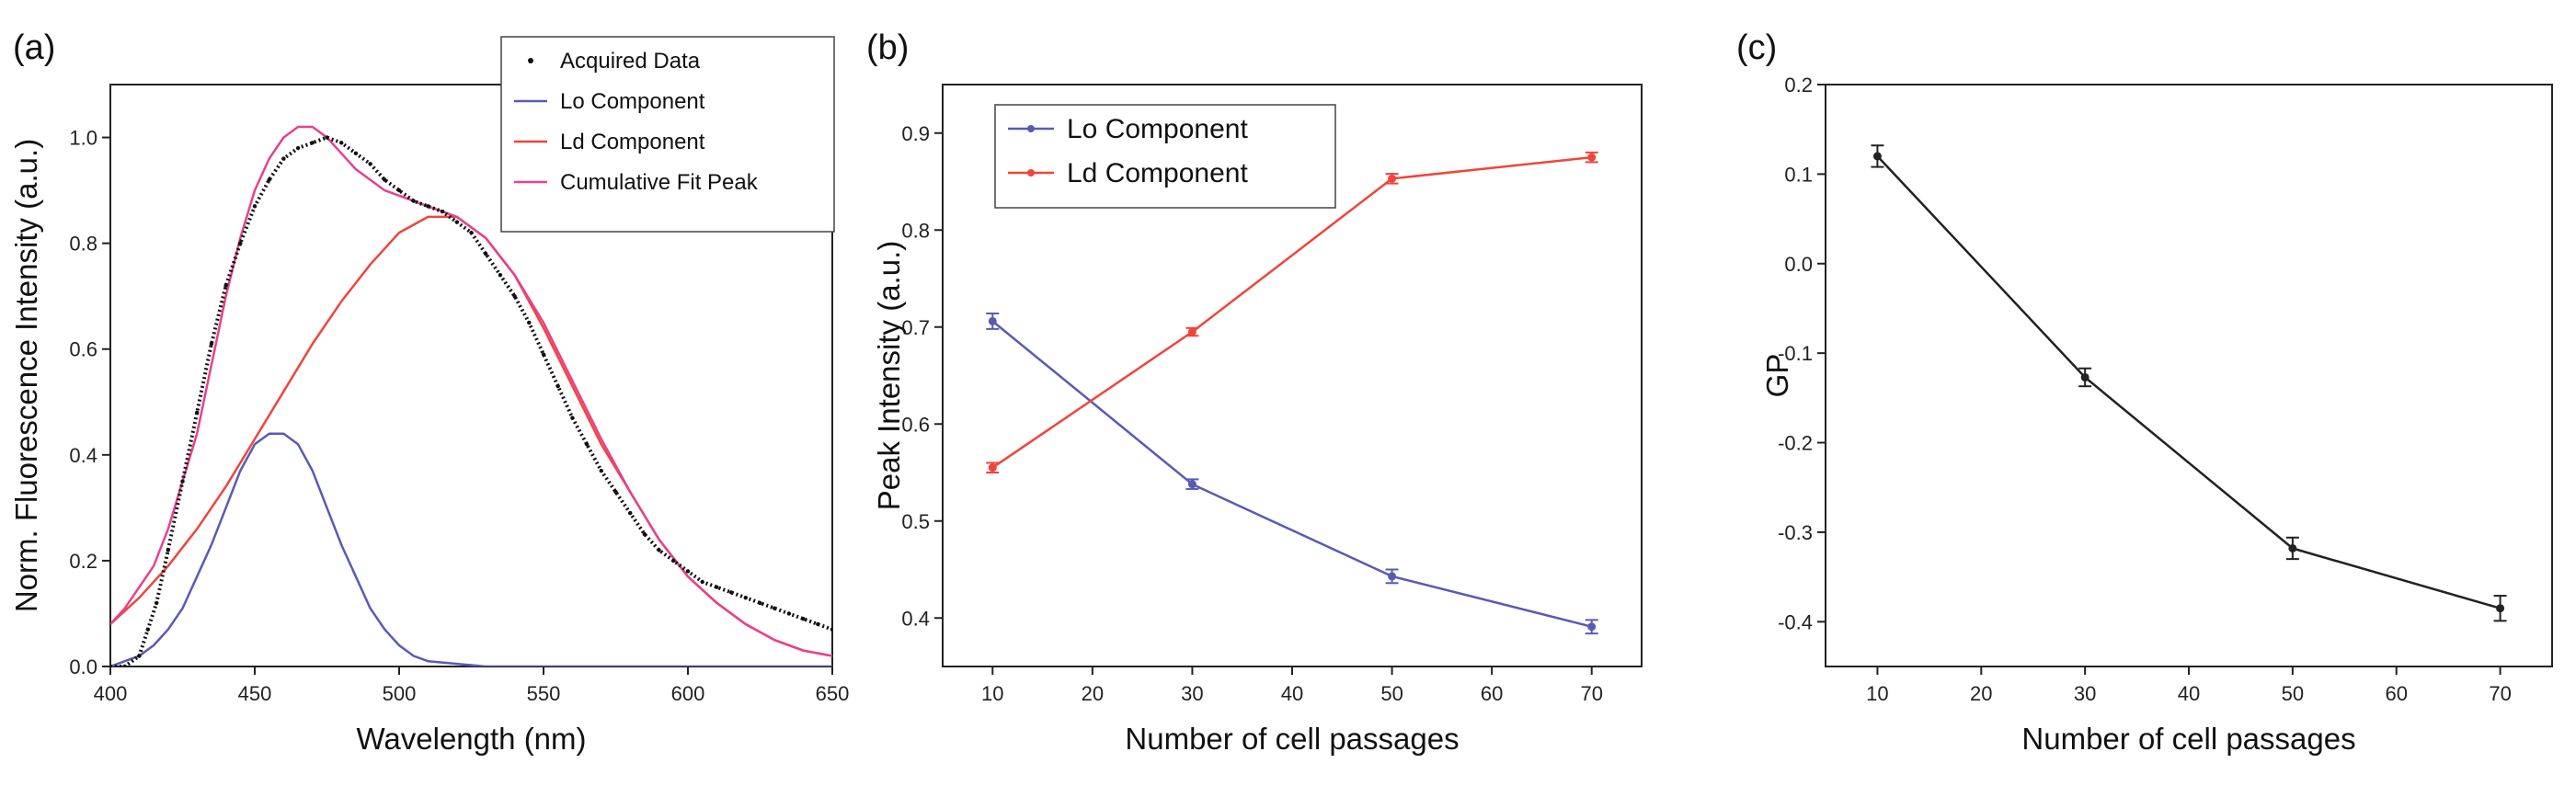  Describe the element at coordinates (471, 739) in the screenshot. I see `x-axis-title: Wavelength (nm)` at that location.